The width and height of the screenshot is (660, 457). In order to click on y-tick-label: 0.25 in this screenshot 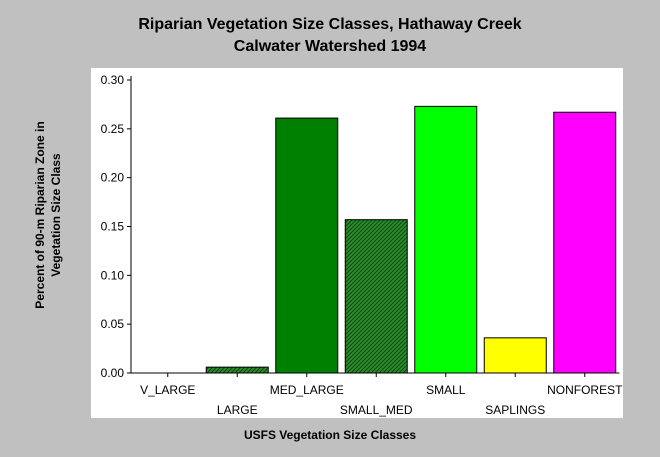, I will do `click(113, 129)`.